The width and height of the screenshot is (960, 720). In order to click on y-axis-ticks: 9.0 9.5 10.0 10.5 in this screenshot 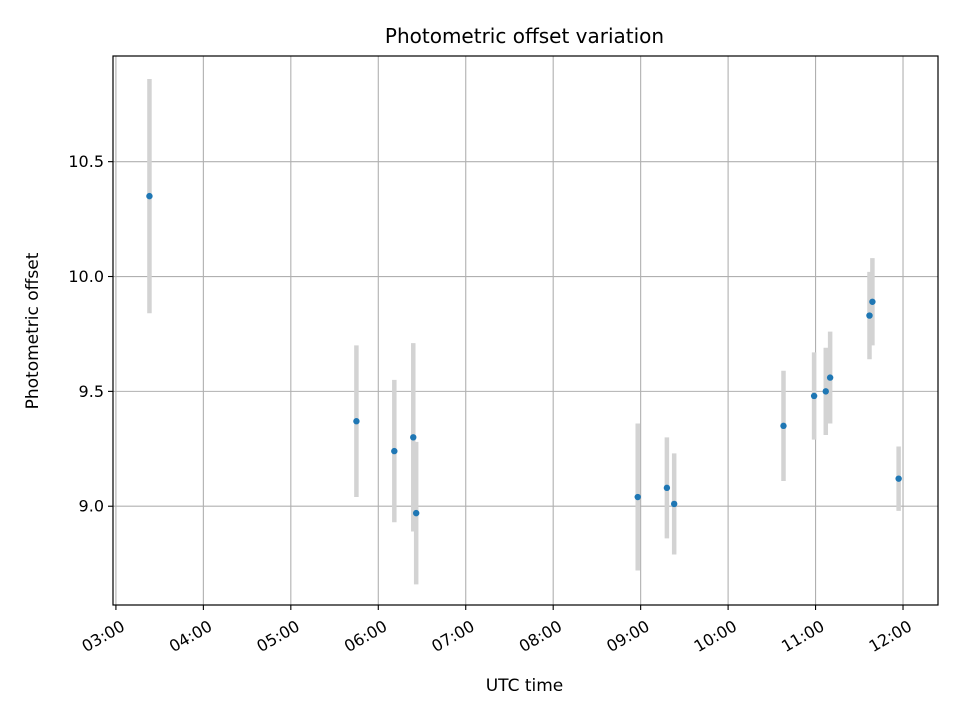, I will do `click(90, 334)`.